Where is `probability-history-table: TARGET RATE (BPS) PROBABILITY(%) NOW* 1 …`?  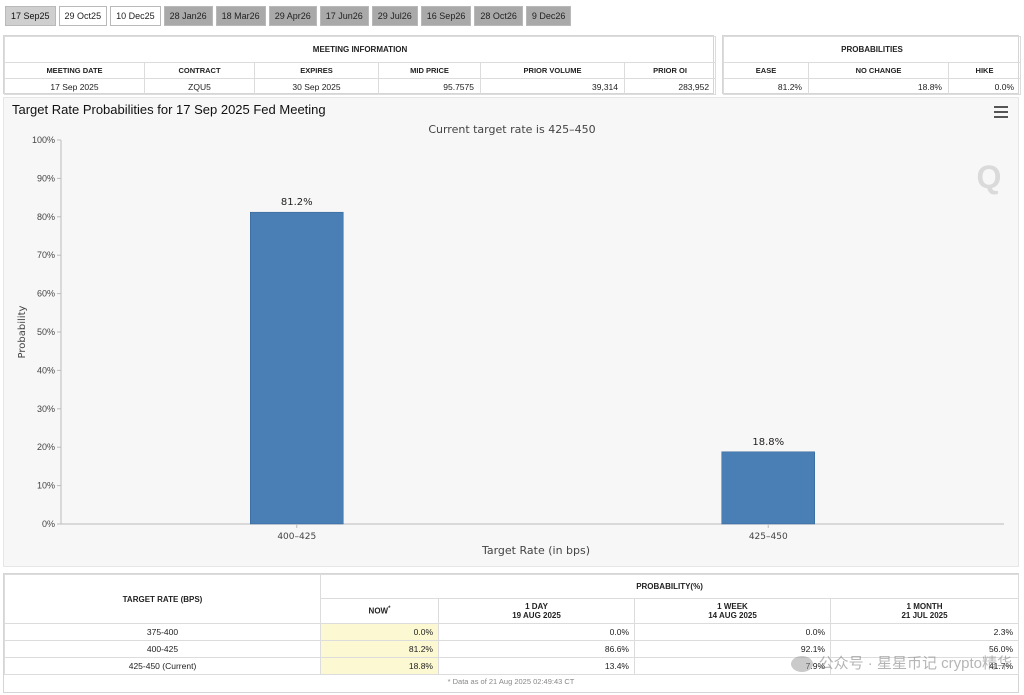
probability-history-table: TARGET RATE (BPS) PROBABILITY(%) NOW* 1 … is located at coordinates (512, 624).